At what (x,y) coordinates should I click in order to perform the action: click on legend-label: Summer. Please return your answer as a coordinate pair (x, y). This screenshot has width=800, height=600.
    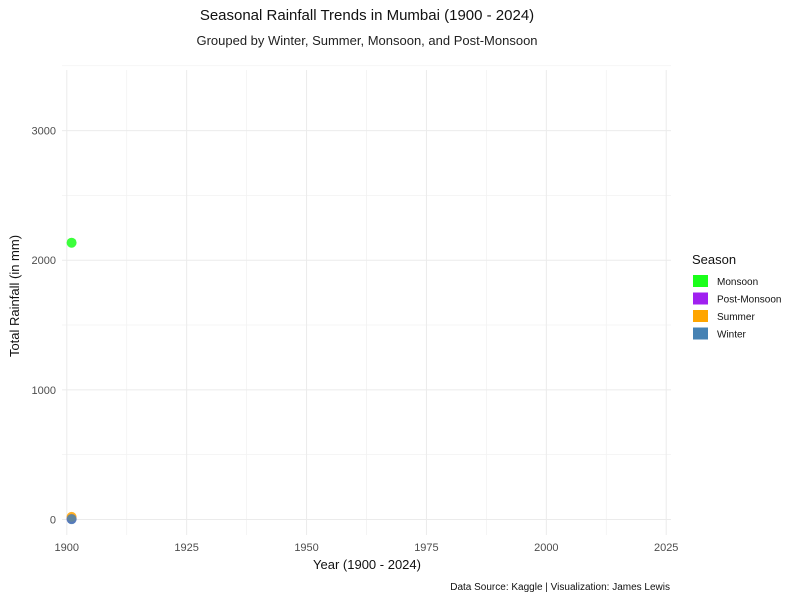
    Looking at the image, I should click on (736, 317).